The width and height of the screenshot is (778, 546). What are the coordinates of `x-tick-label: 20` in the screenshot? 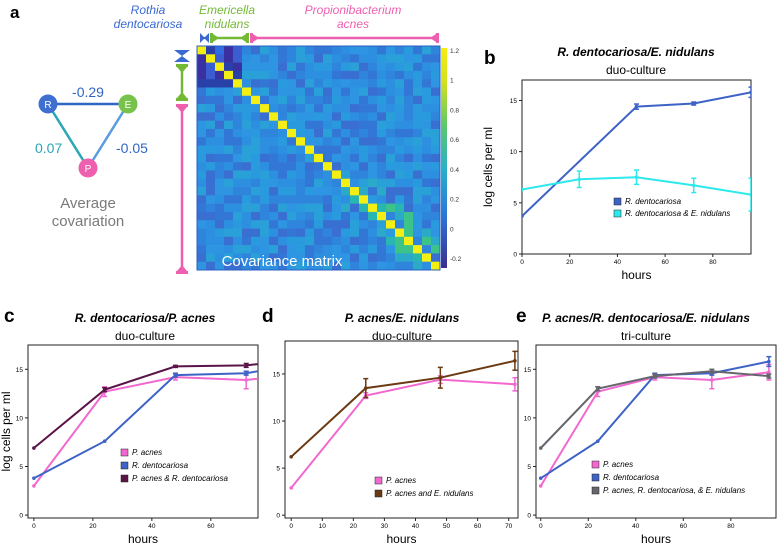 It's located at (589, 526).